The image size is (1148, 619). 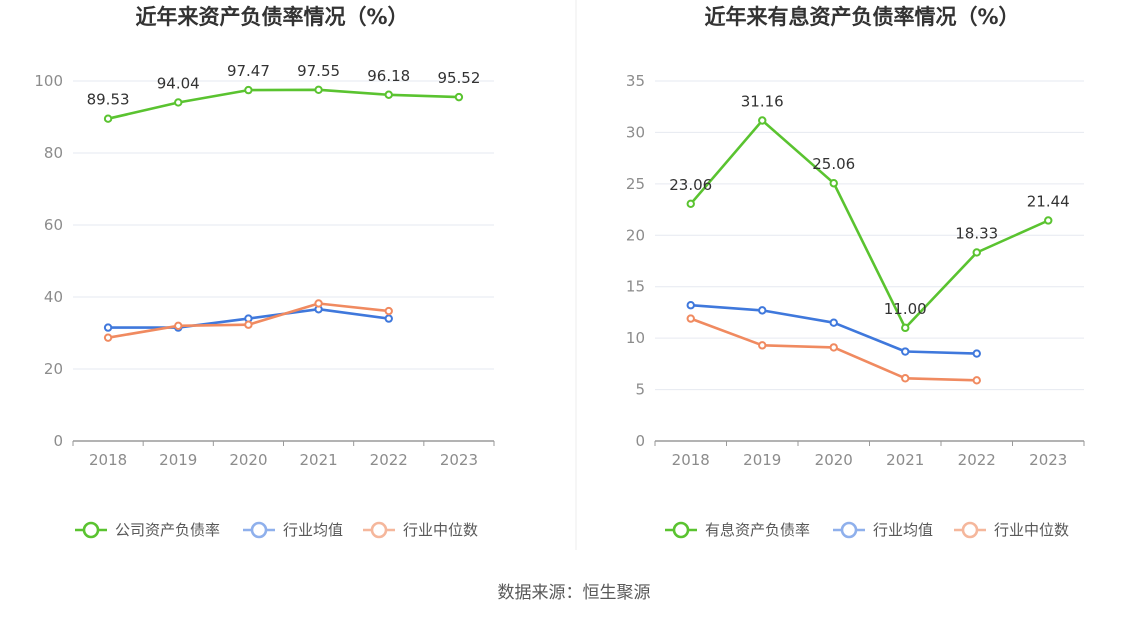 What do you see at coordinates (757, 530) in the screenshot?
I see `legend-label: 有息资产负债率` at bounding box center [757, 530].